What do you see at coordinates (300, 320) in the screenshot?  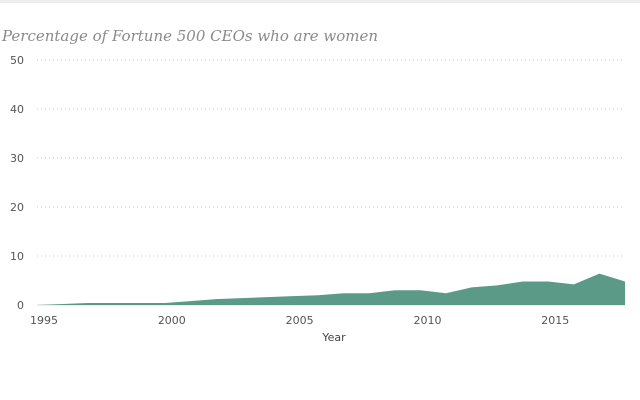 I see `x-tick-label: 2005` at bounding box center [300, 320].